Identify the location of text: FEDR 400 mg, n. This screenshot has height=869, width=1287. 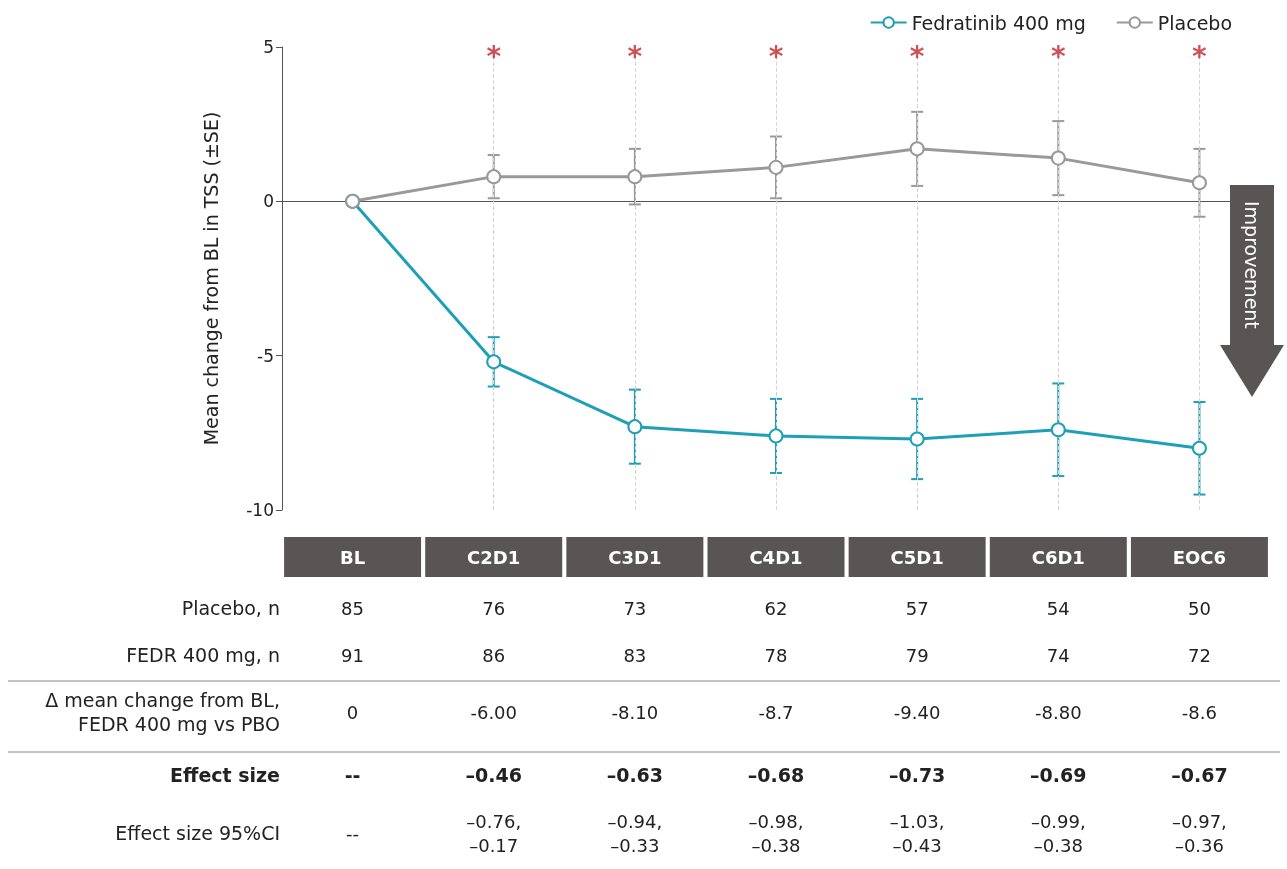
(203, 655).